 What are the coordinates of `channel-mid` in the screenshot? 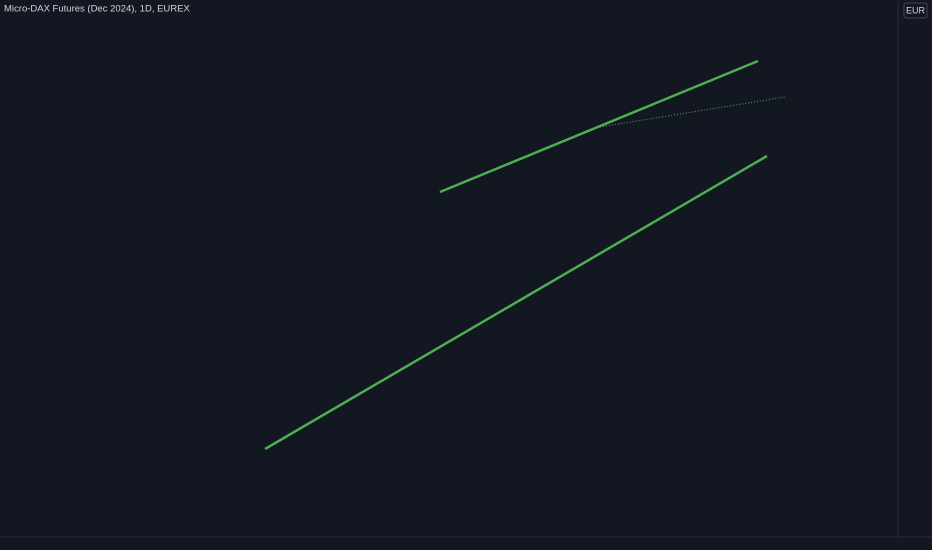 It's located at (692, 112).